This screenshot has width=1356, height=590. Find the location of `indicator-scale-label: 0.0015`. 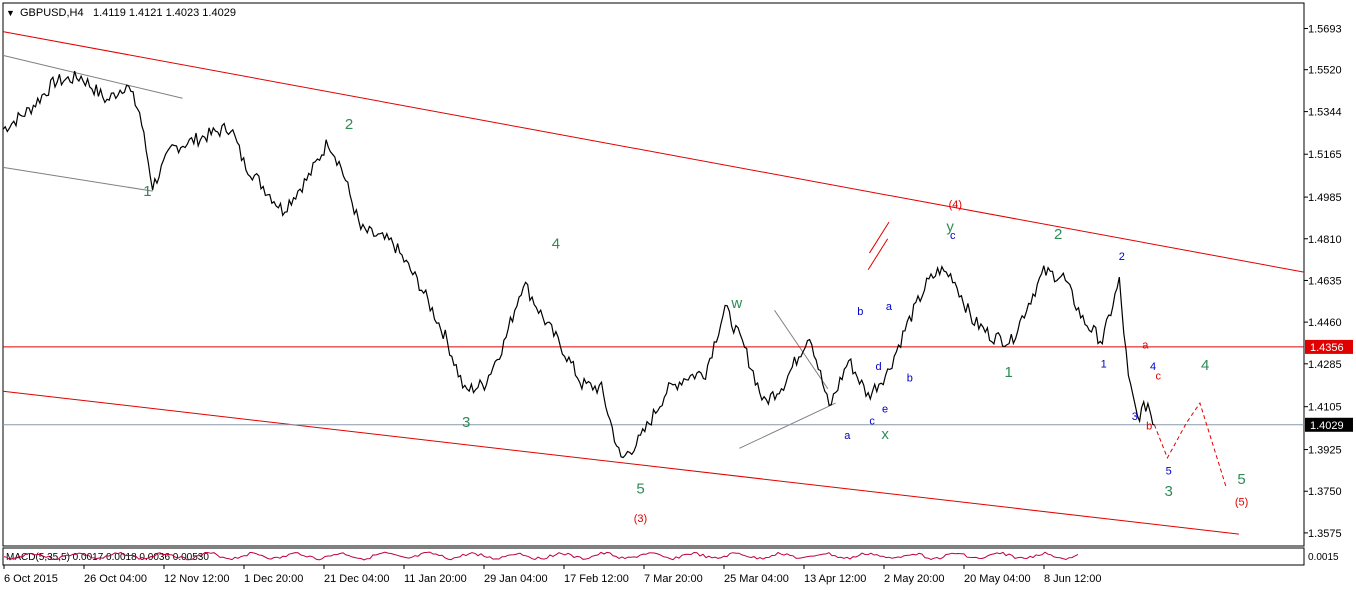

indicator-scale-label: 0.0015 is located at coordinates (1323, 557).